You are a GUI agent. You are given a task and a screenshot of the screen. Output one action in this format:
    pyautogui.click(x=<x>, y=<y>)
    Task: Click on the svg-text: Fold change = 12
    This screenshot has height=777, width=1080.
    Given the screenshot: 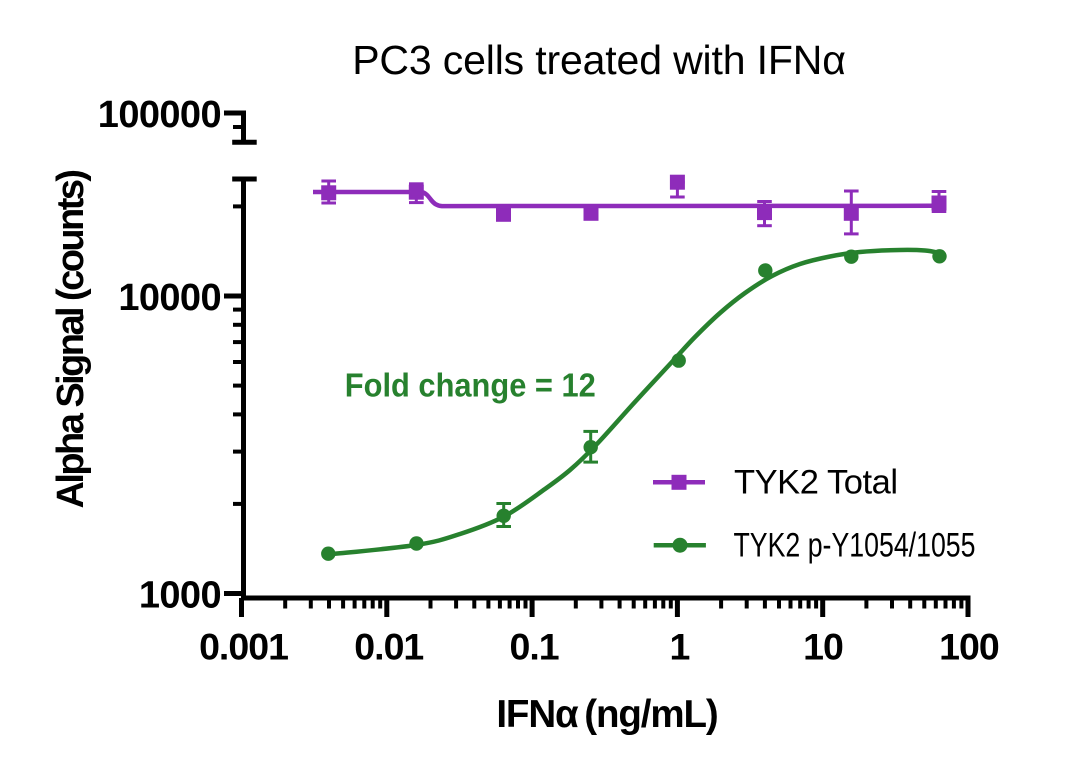 What is the action you would take?
    pyautogui.click(x=470, y=385)
    